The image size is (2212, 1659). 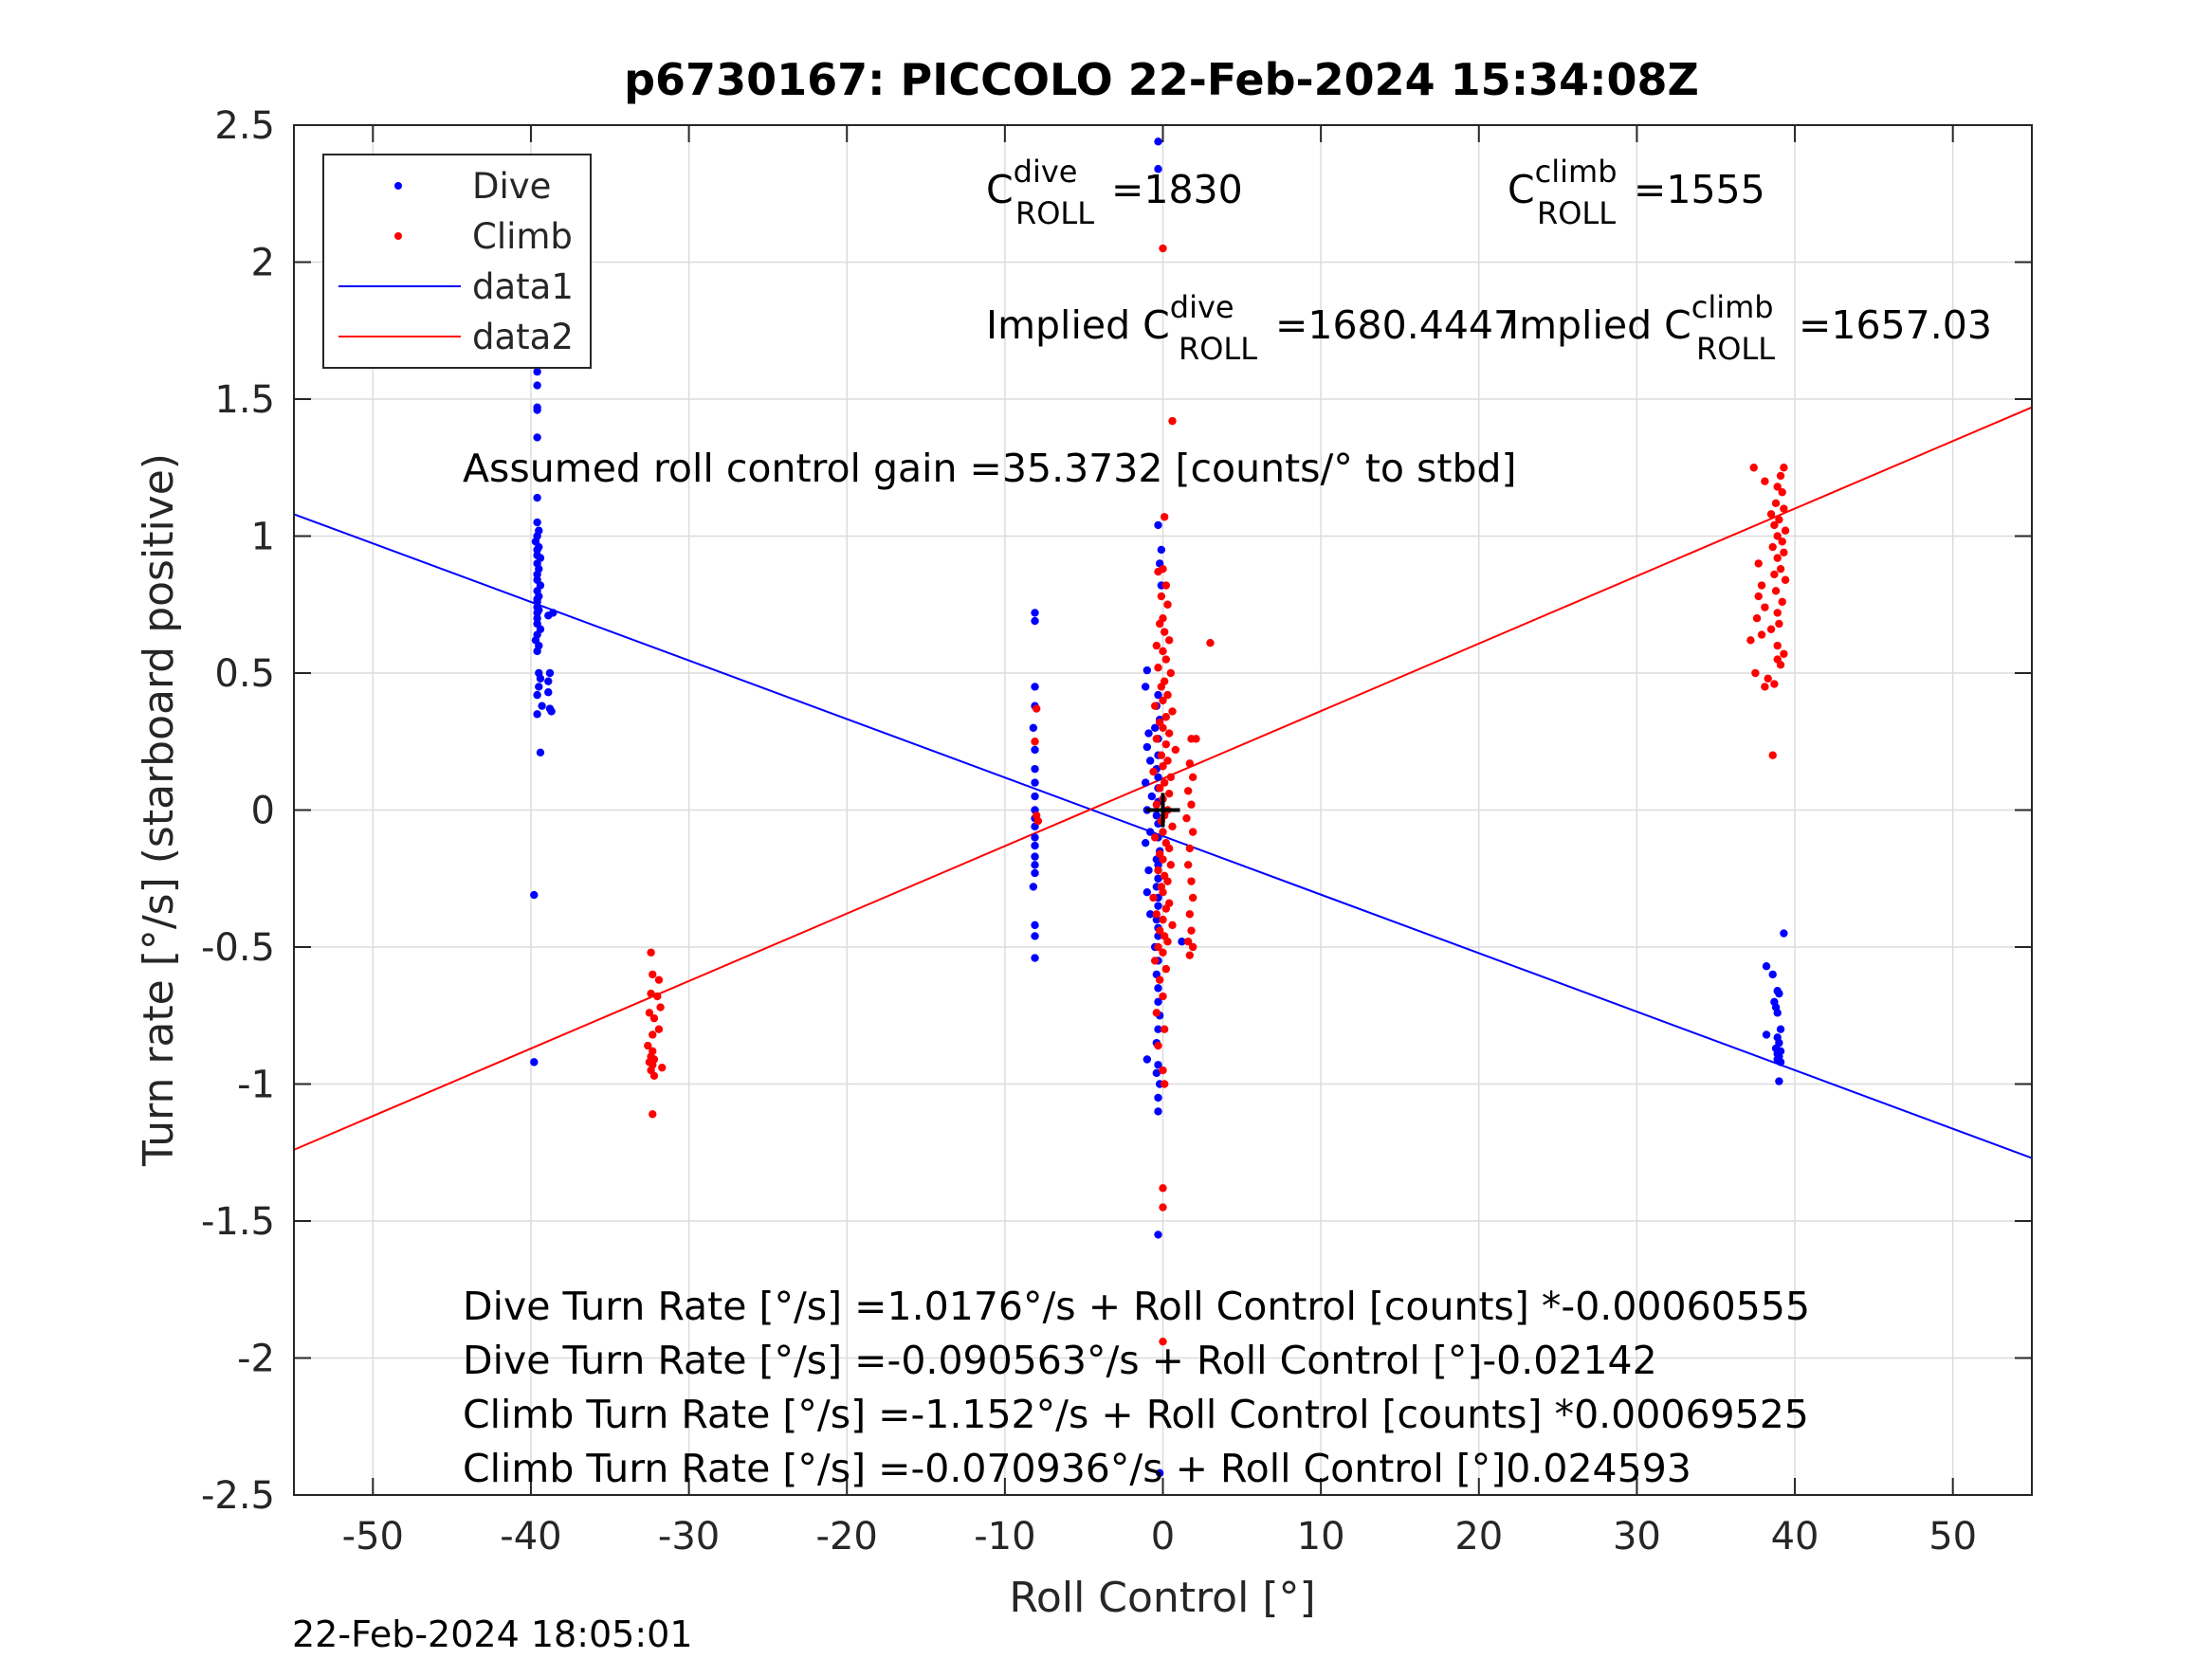 I want to click on implied-dive-prefix: Implied C, so click(x=1078, y=325).